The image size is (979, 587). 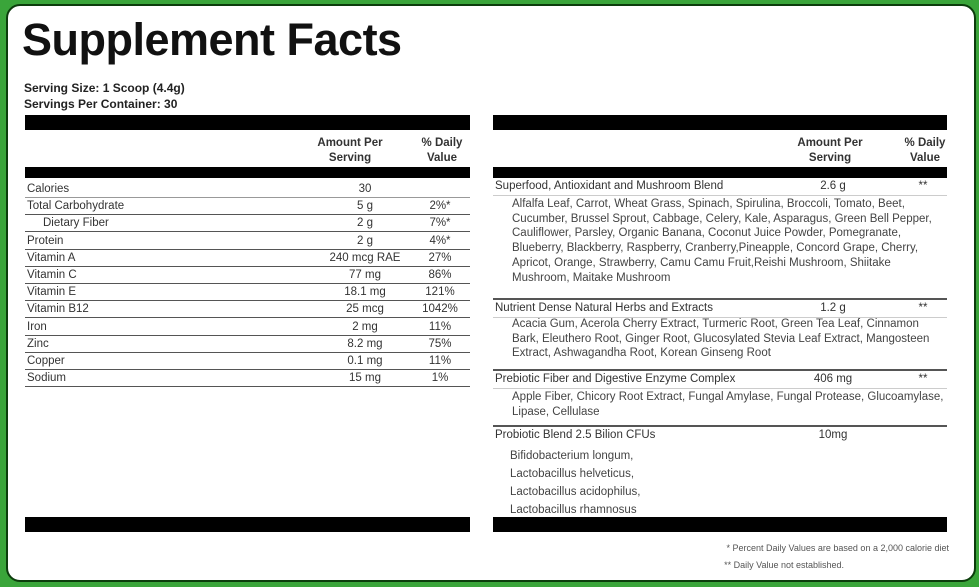 What do you see at coordinates (440, 378) in the screenshot?
I see `nutrient-dv: 1%` at bounding box center [440, 378].